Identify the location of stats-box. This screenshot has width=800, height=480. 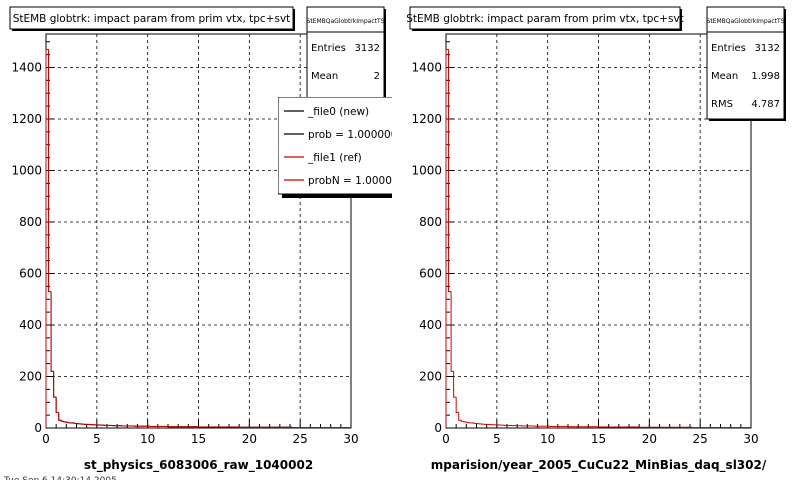
(745, 63).